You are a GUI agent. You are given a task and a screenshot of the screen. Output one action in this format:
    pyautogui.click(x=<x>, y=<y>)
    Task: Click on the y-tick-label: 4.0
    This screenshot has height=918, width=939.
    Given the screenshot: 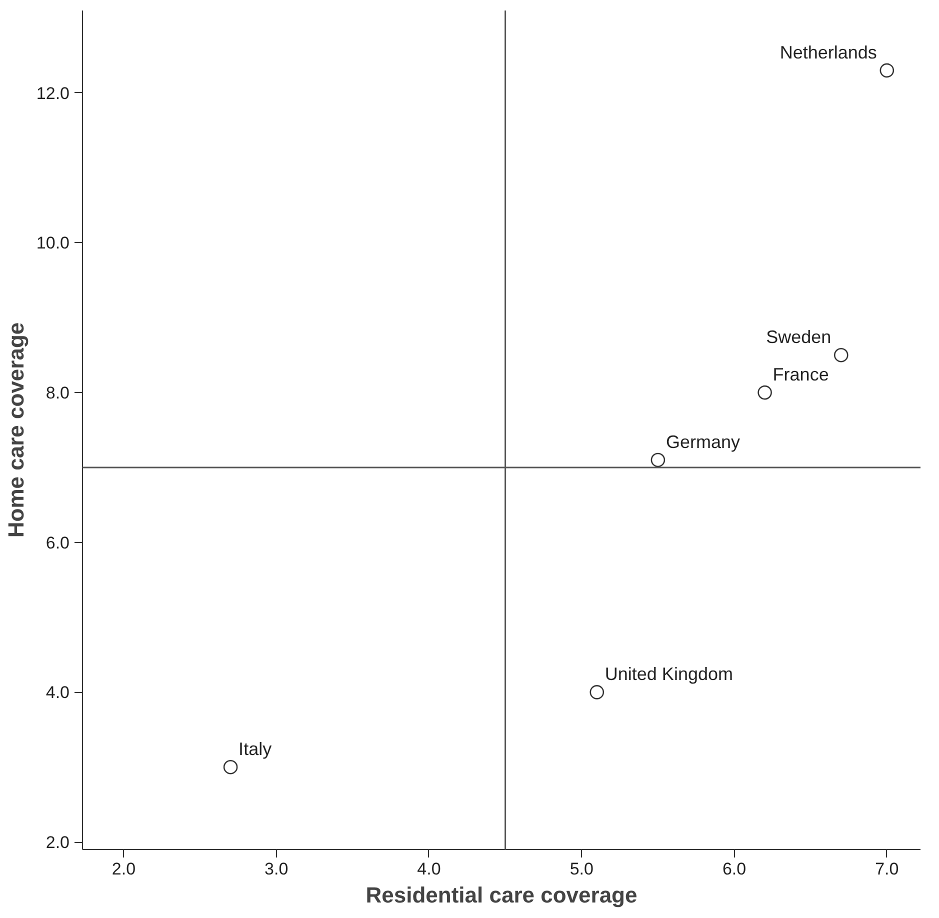 What is the action you would take?
    pyautogui.click(x=58, y=692)
    